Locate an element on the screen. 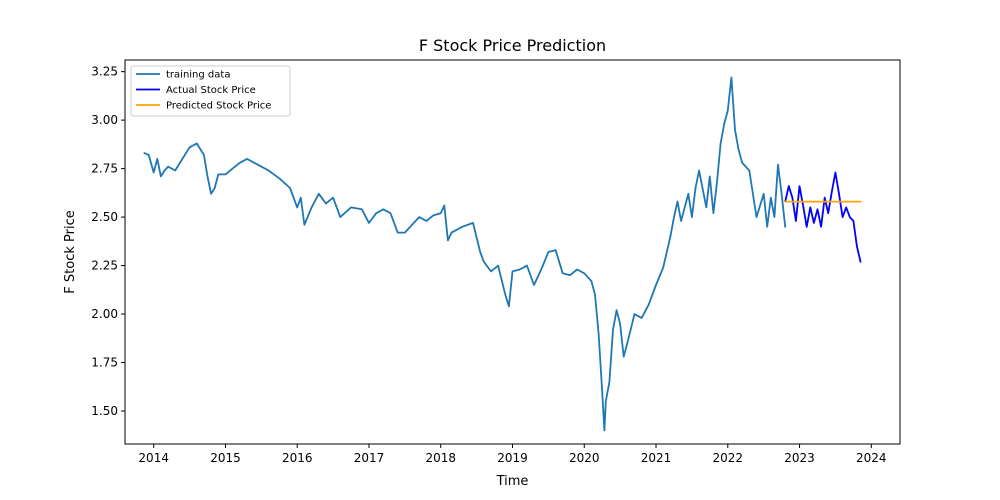 The width and height of the screenshot is (1000, 500). x-tick-label: 2024 is located at coordinates (871, 458).